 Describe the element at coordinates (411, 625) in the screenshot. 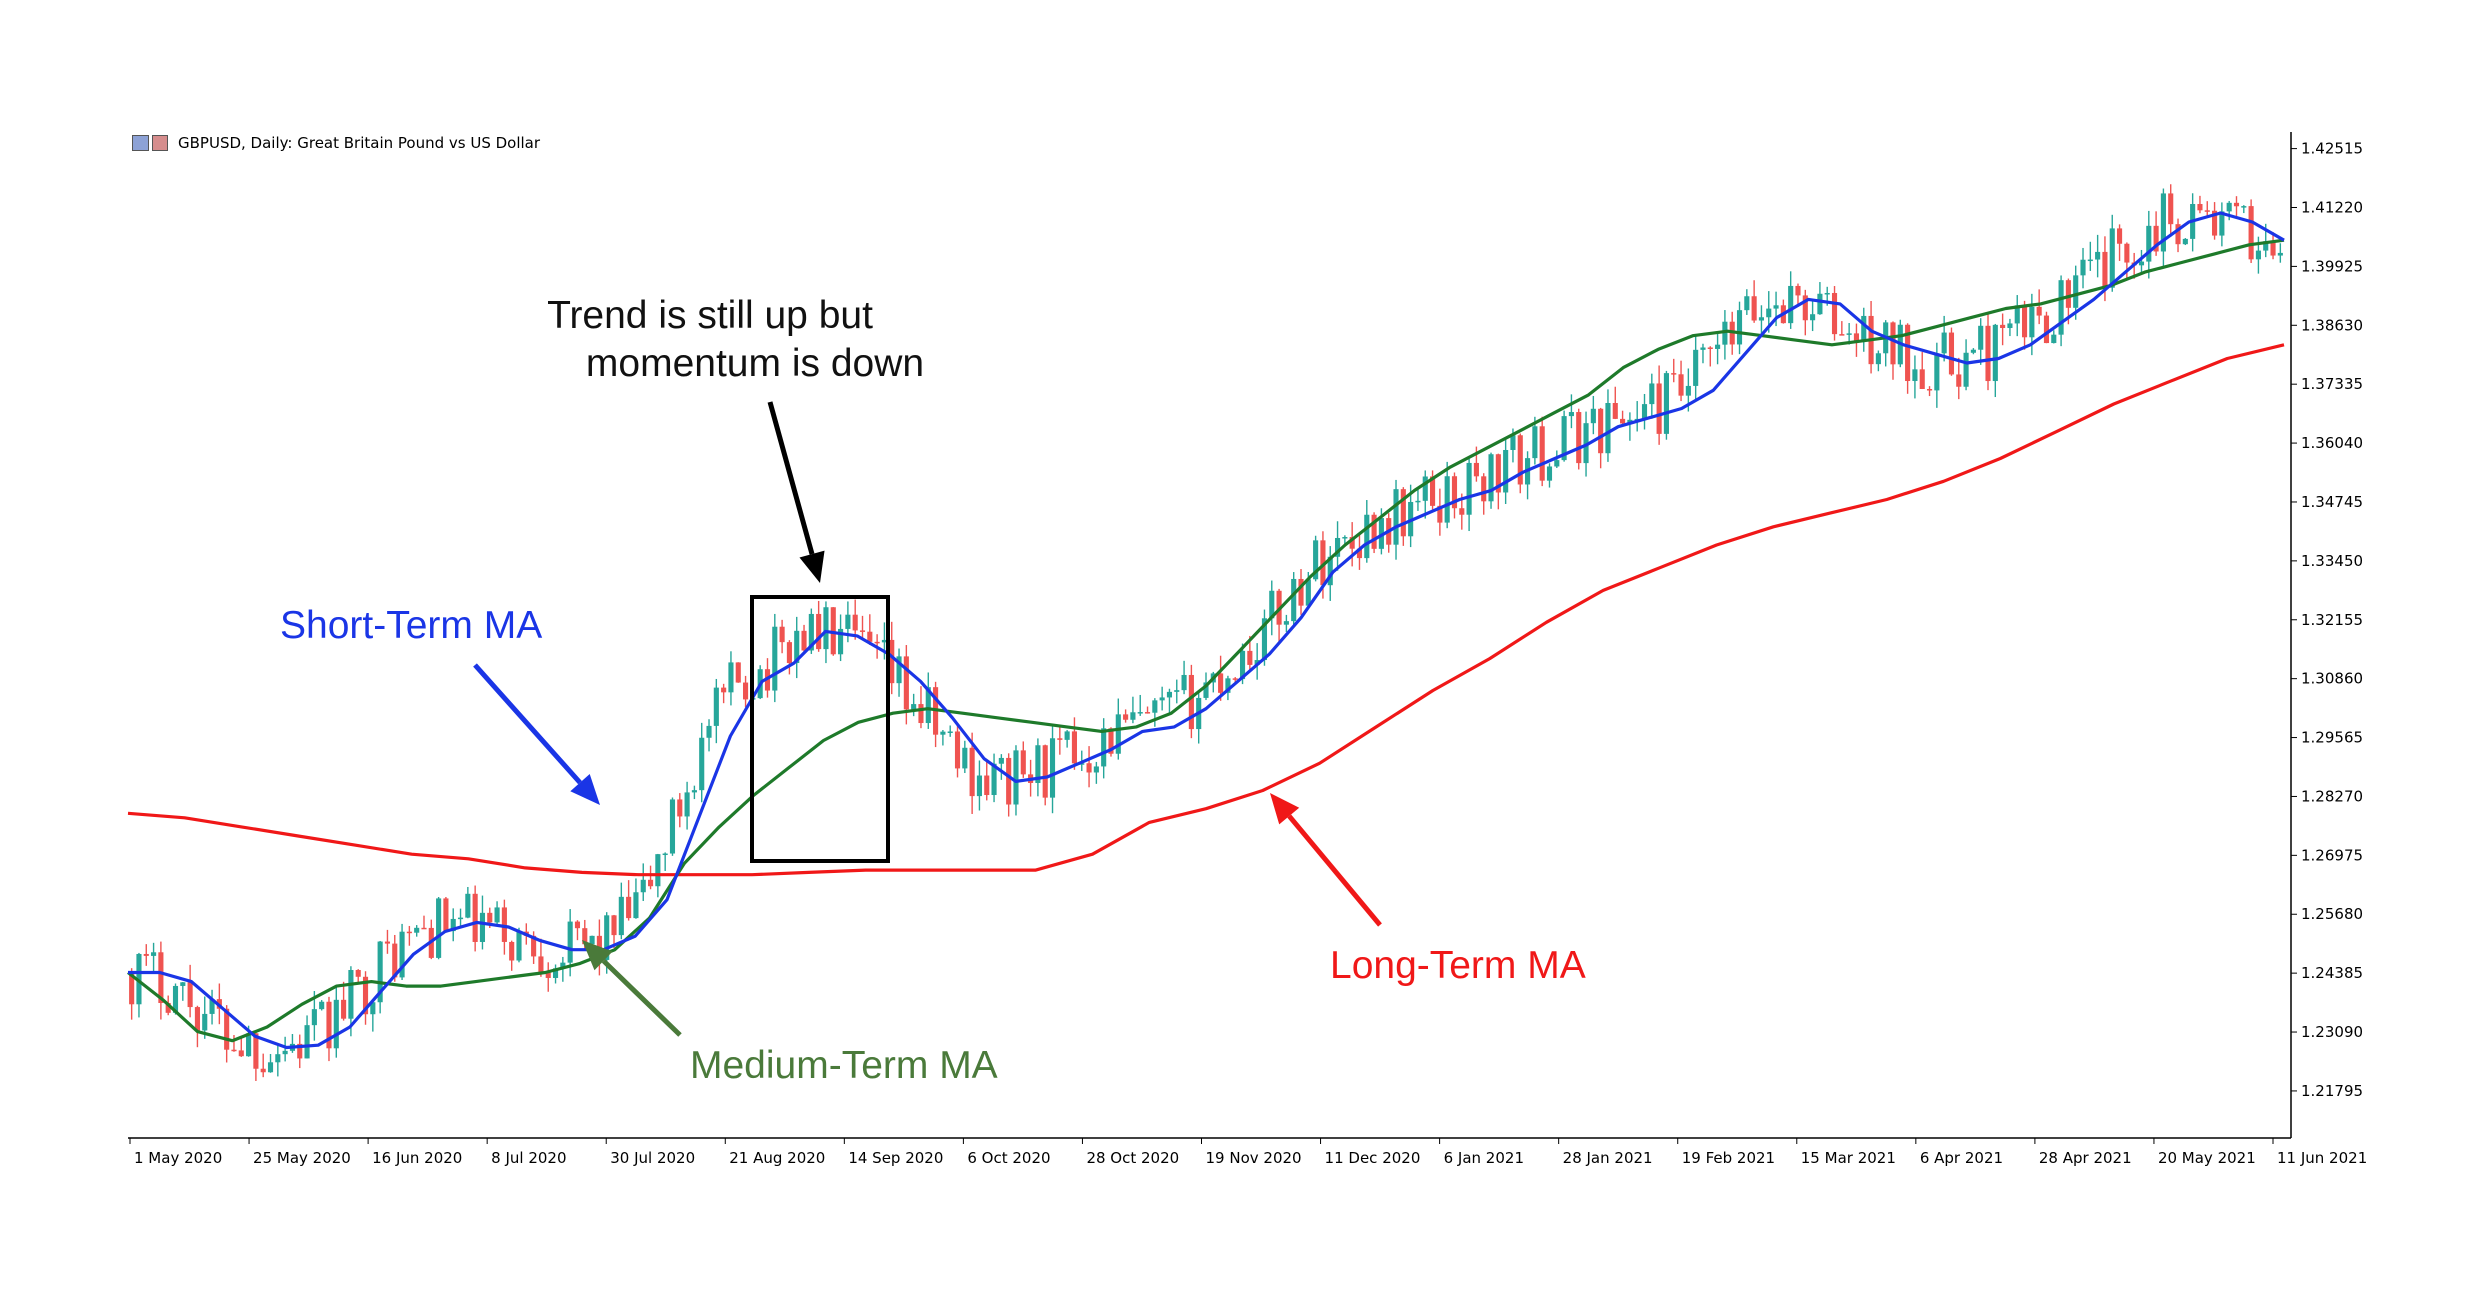

I see `short-ma-label: Short-Term MA` at that location.